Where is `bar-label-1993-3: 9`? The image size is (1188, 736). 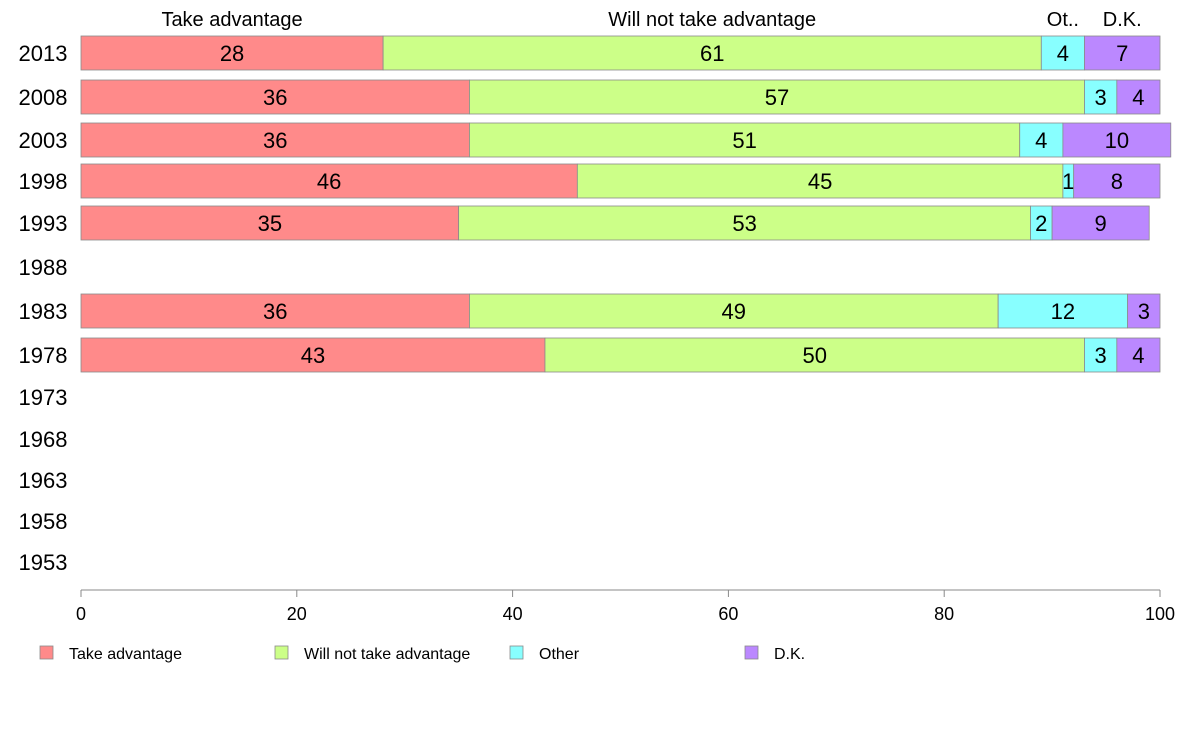
bar-label-1993-3: 9 is located at coordinates (1101, 223).